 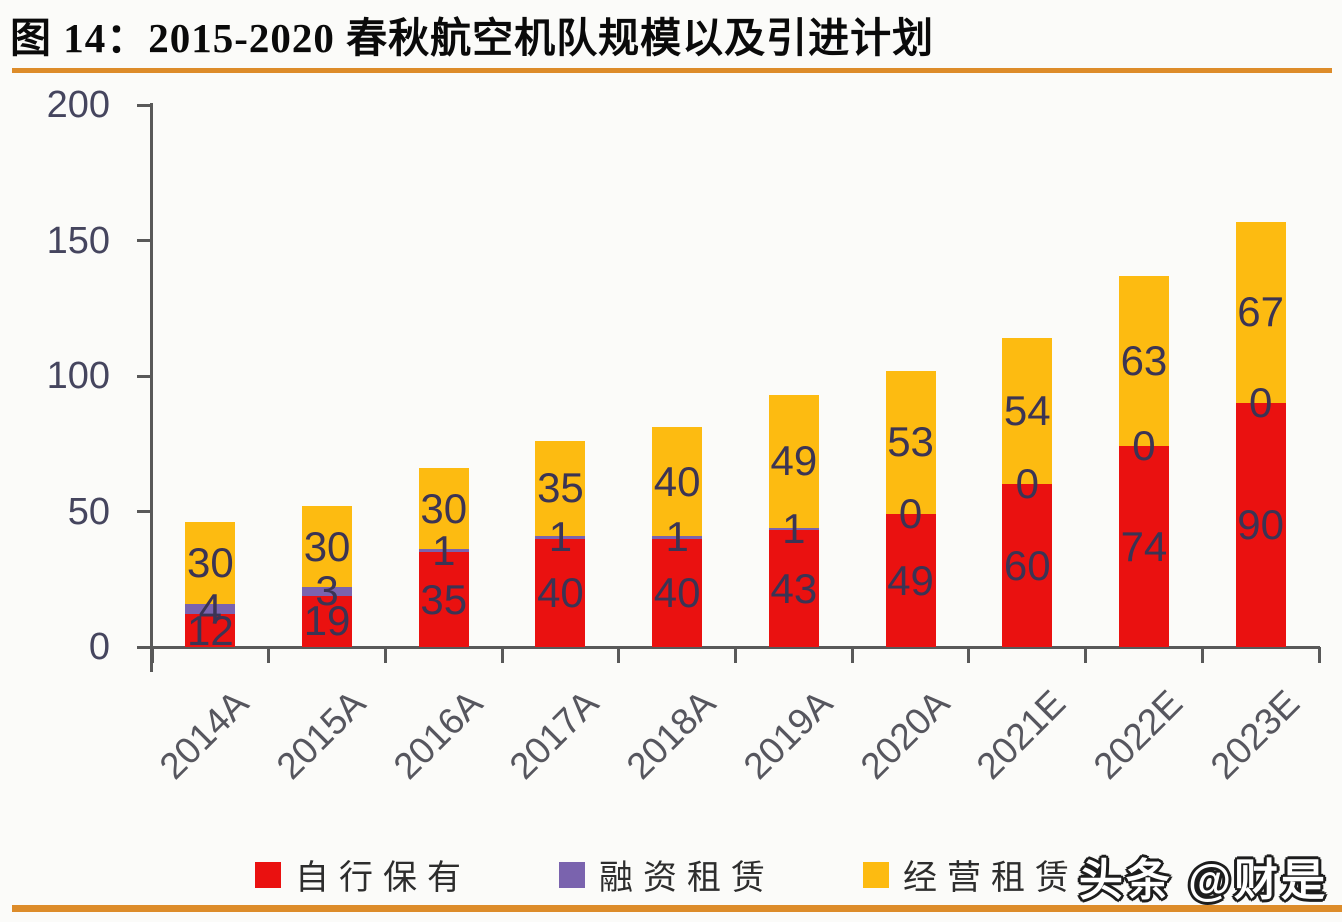 What do you see at coordinates (99, 647) in the screenshot?
I see `y-tick-label: 0` at bounding box center [99, 647].